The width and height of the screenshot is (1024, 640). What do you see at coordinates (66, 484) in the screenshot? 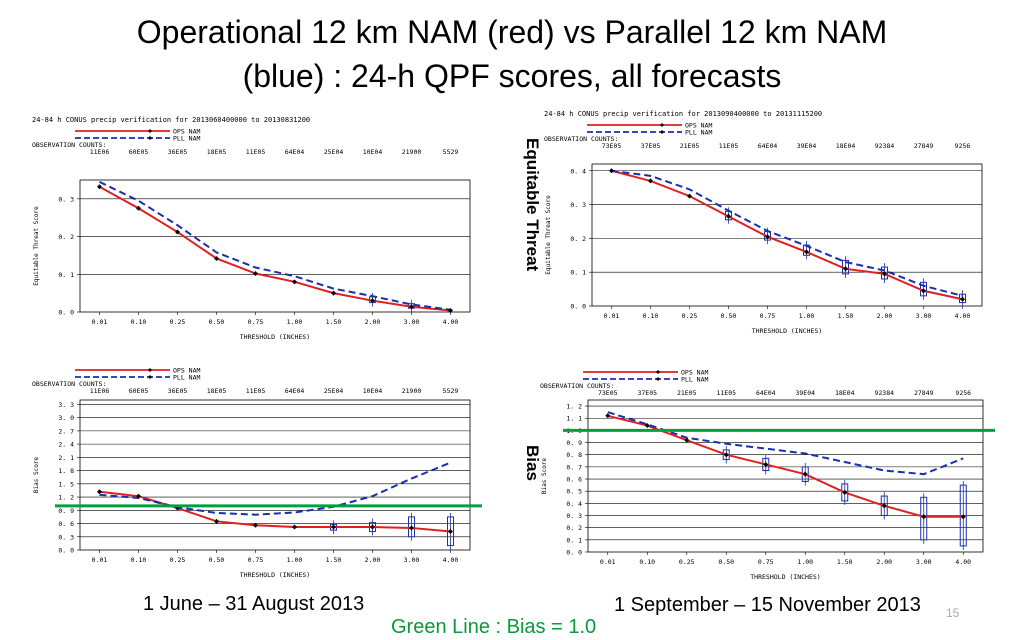
I see `y-tick-label: 1. 5` at bounding box center [66, 484].